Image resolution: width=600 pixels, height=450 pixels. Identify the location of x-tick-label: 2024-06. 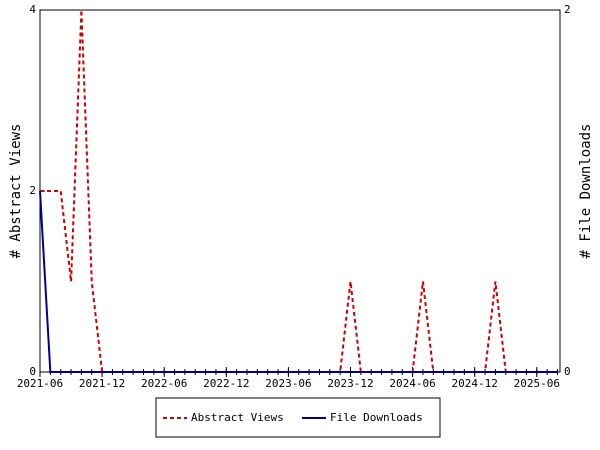
(412, 383).